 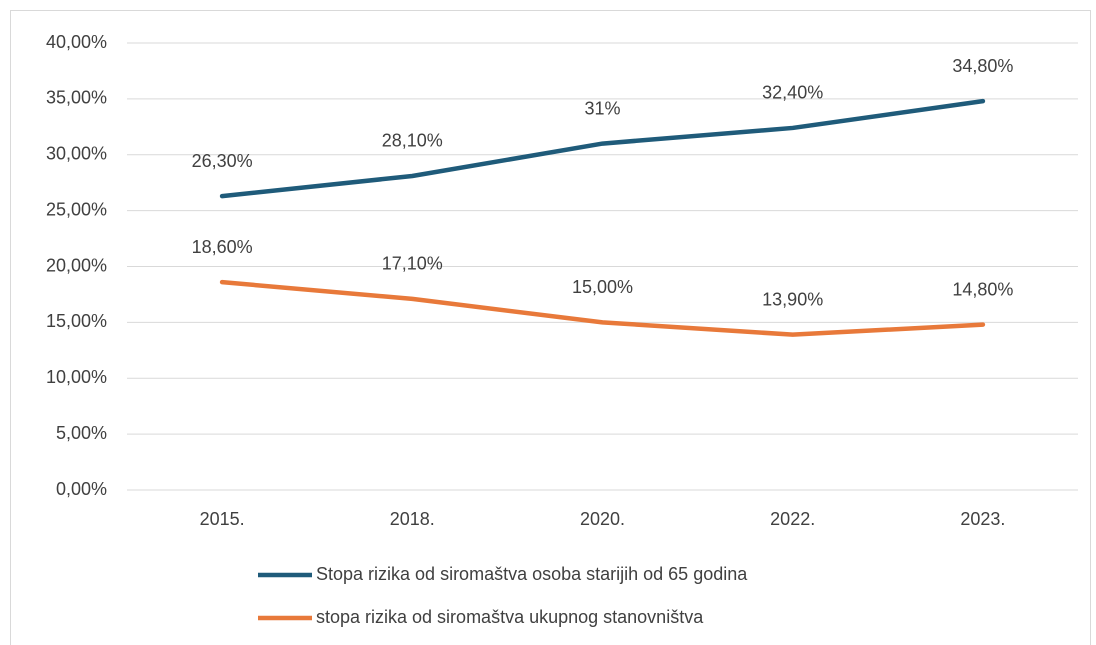 What do you see at coordinates (982, 66) in the screenshot?
I see `data-label: 34,80%` at bounding box center [982, 66].